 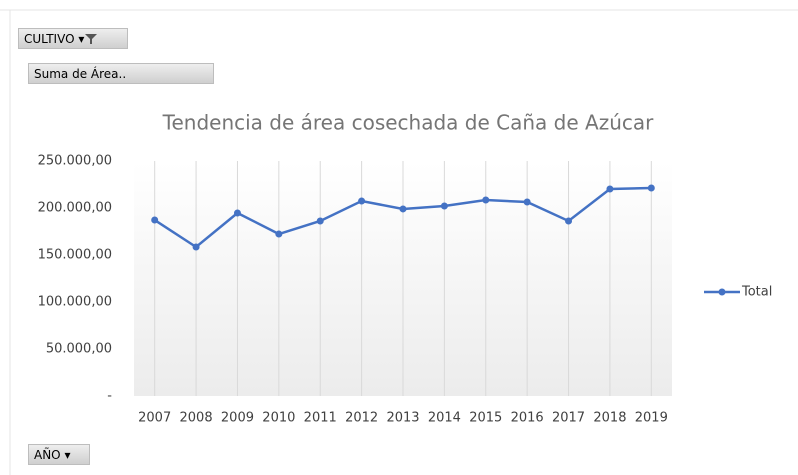 What do you see at coordinates (75, 255) in the screenshot?
I see `y-tick-label: 150.000,00` at bounding box center [75, 255].